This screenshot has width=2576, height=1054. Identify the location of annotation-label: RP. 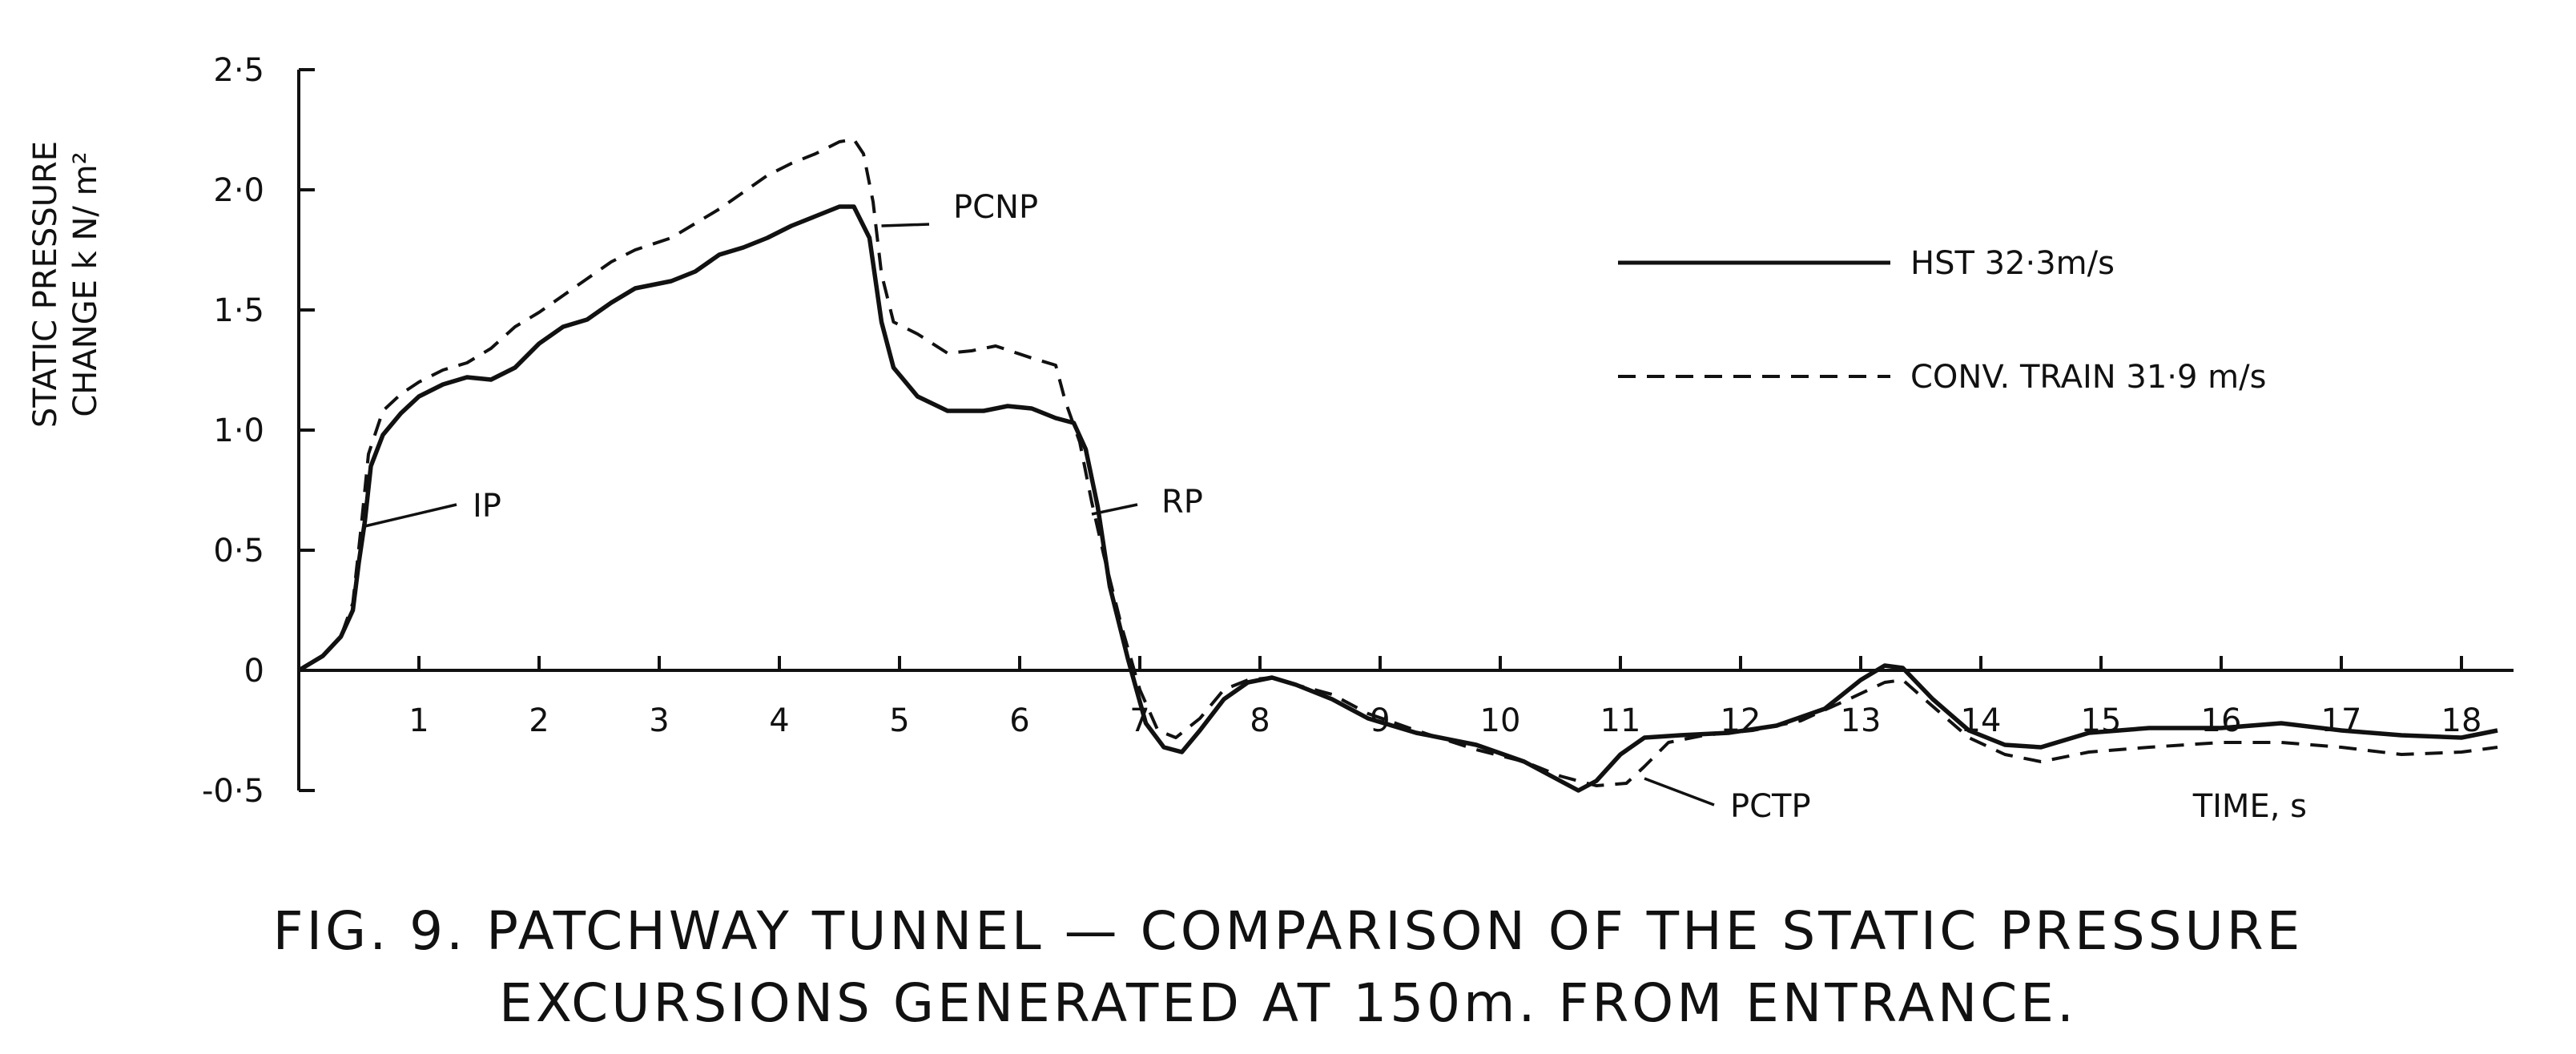
(1182, 502).